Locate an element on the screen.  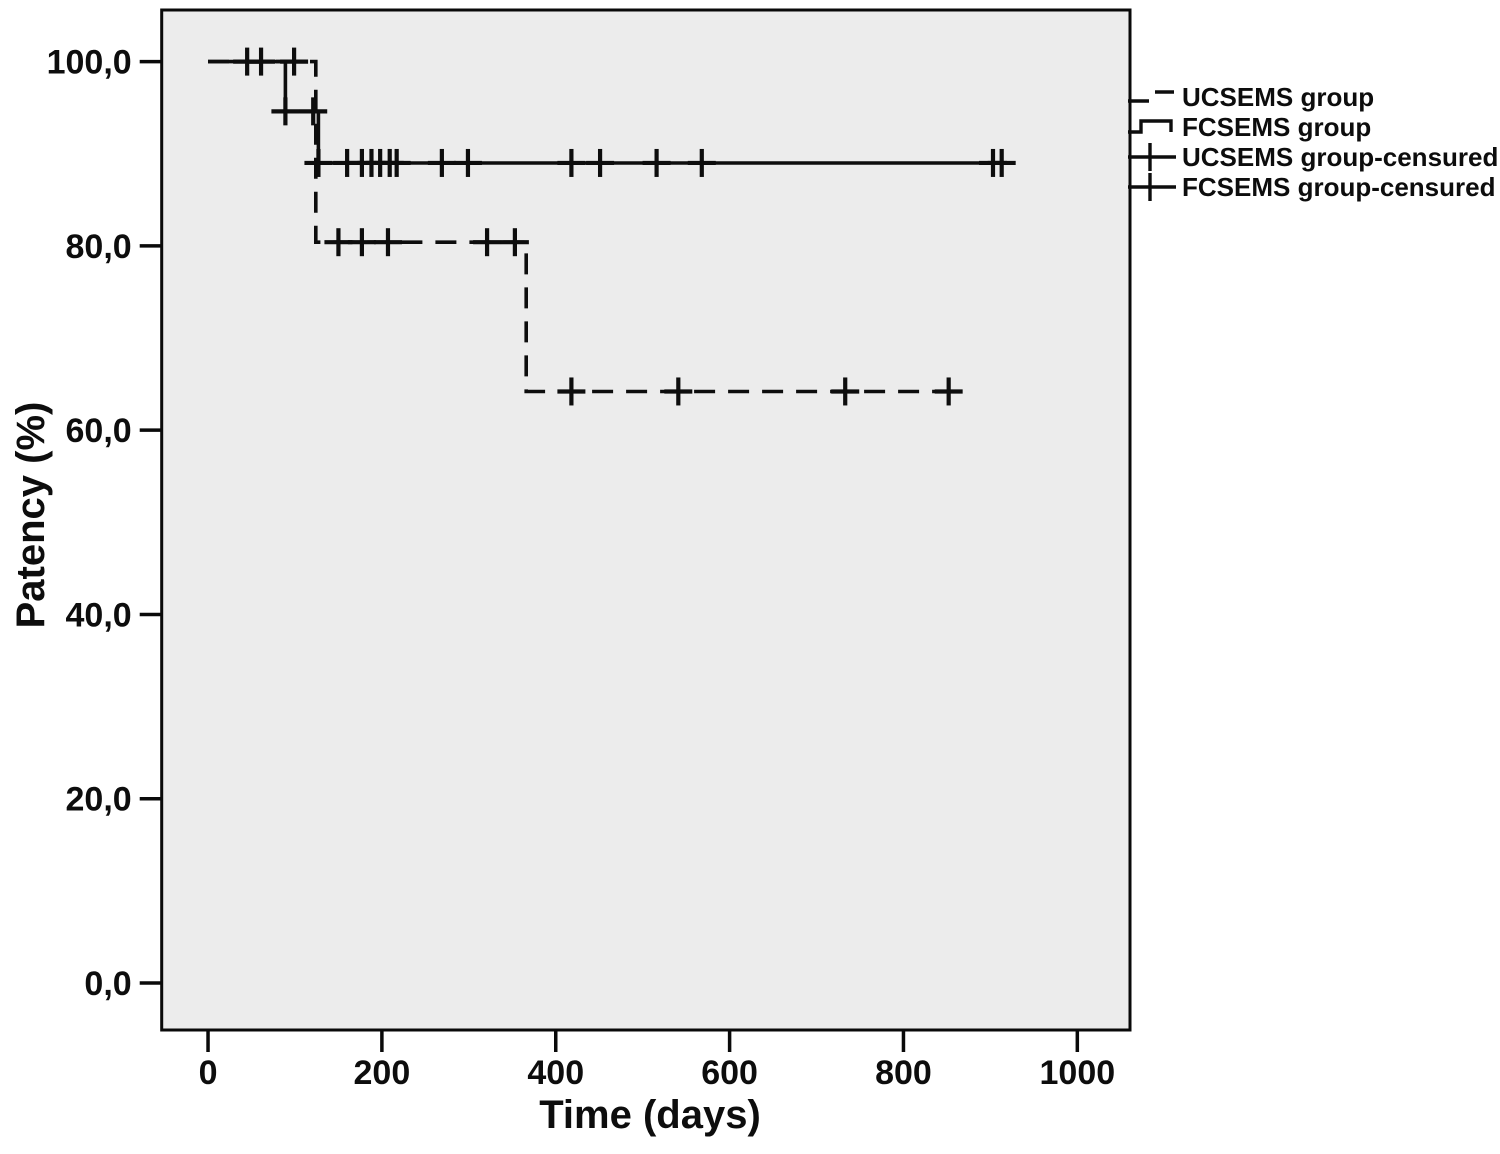
legend-label: FCSEMS group is located at coordinates (1276, 127).